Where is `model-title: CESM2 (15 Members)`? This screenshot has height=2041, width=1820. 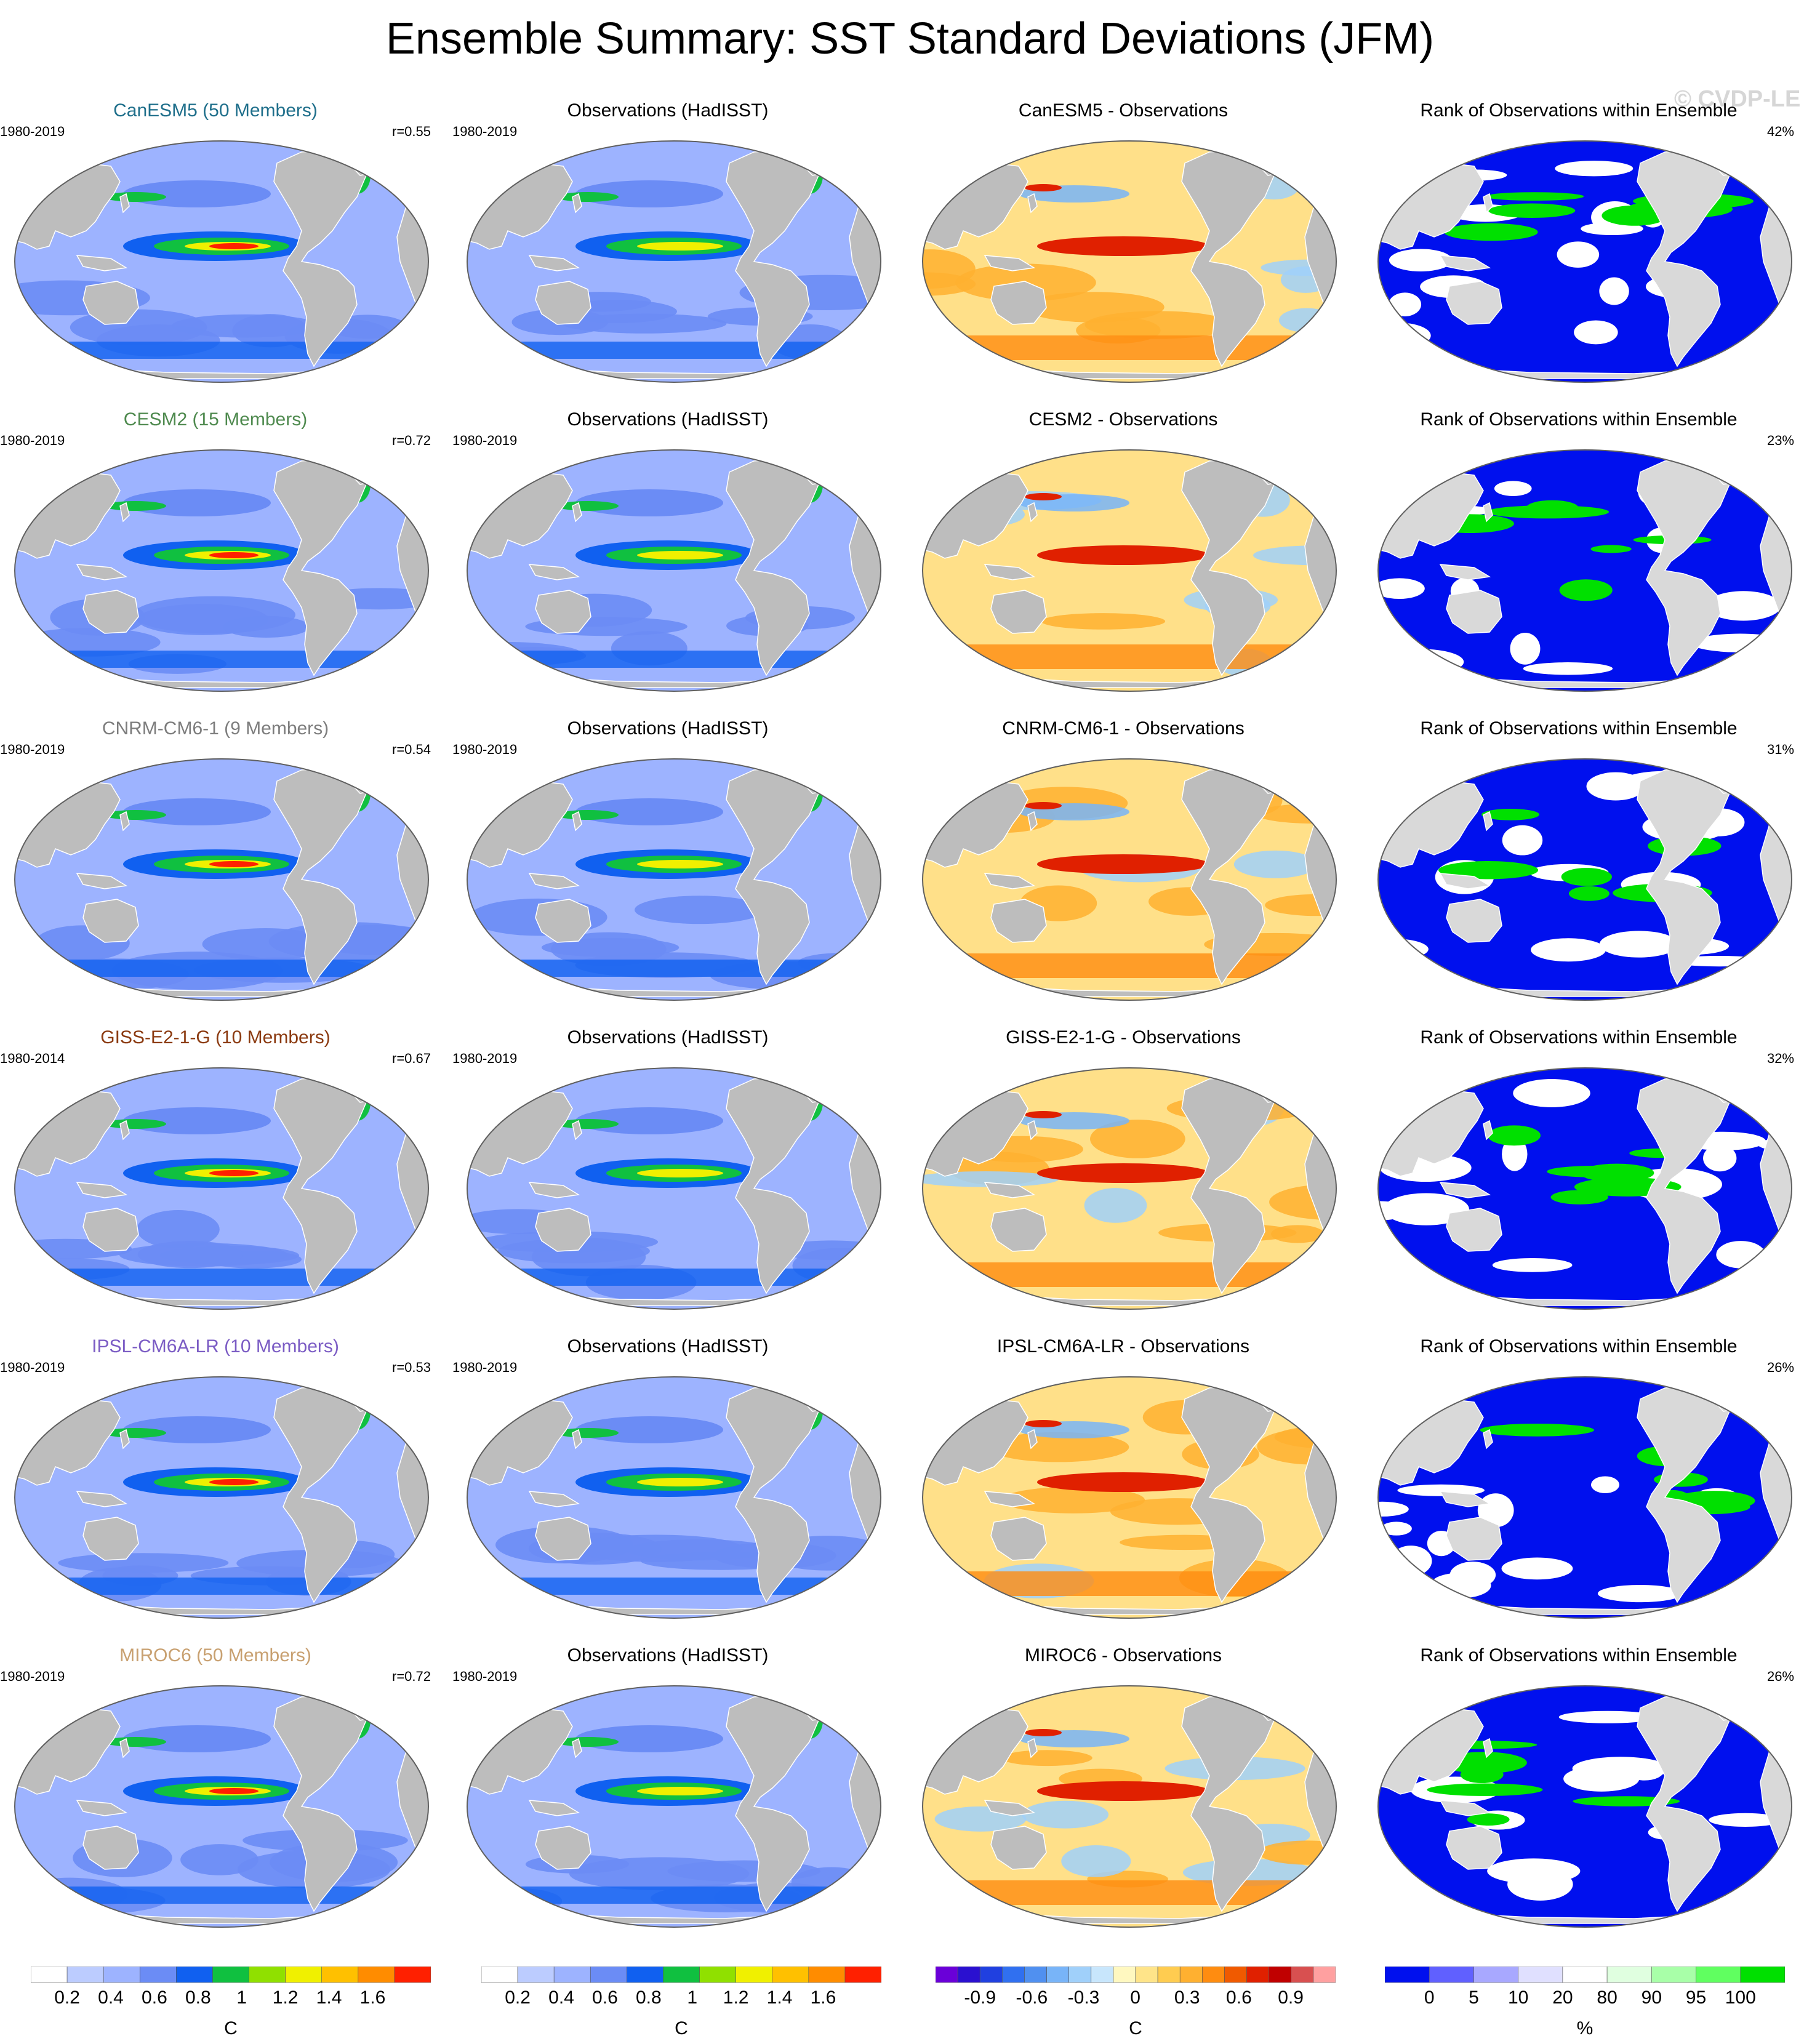 model-title: CESM2 (15 Members) is located at coordinates (215, 420).